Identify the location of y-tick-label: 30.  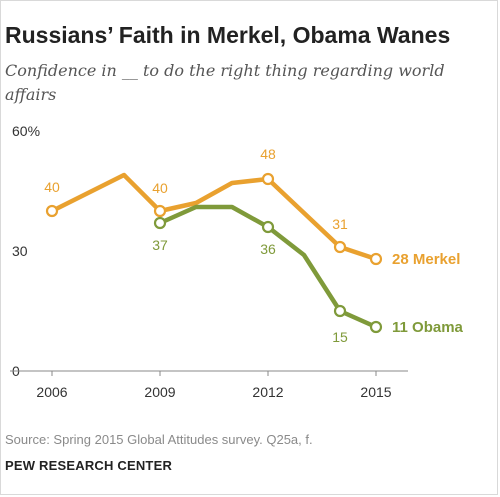
(20, 251).